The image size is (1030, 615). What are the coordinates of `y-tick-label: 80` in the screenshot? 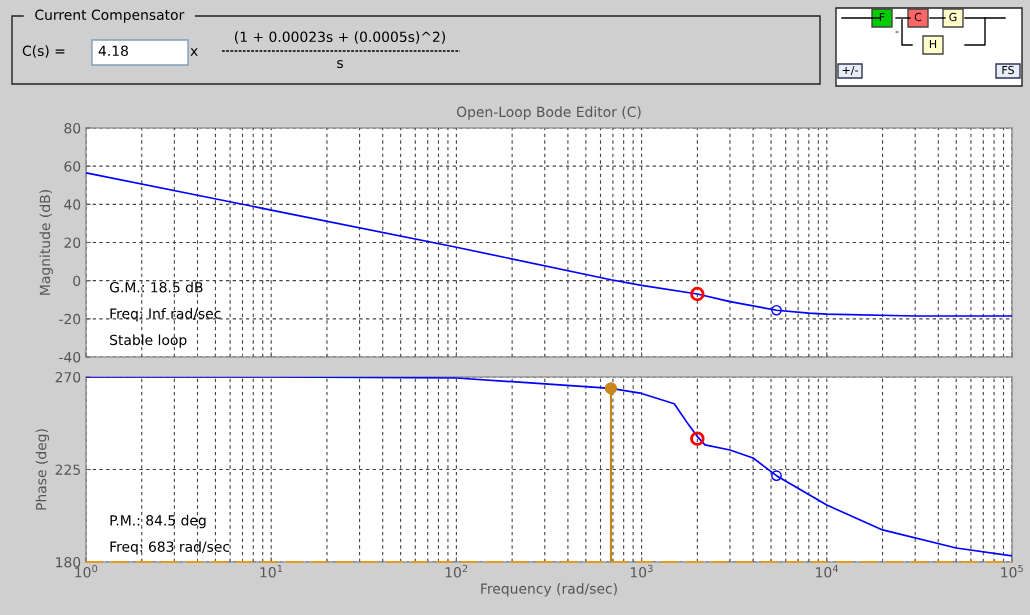 It's located at (72, 128).